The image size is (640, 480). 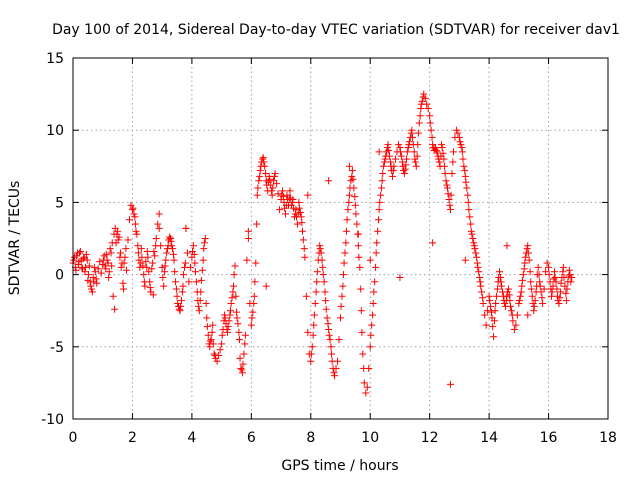 What do you see at coordinates (59, 276) in the screenshot?
I see `y-tick-label: 0` at bounding box center [59, 276].